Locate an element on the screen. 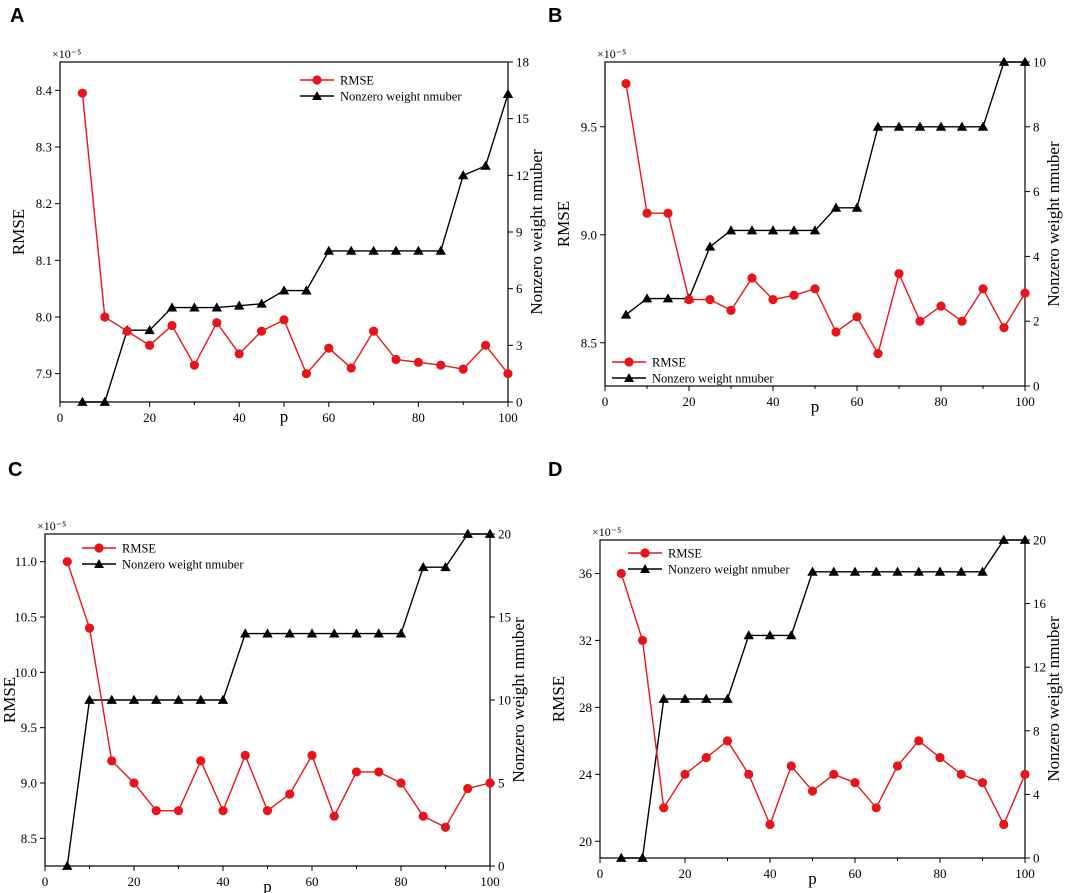 This screenshot has height=893, width=1065. y-tick-label: 10.5 is located at coordinates (25, 617).